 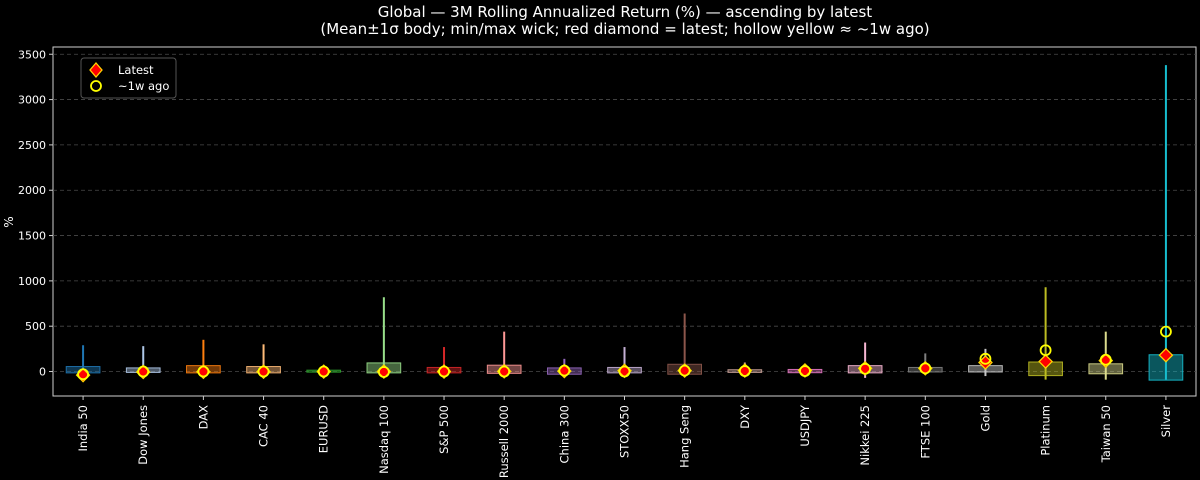 What do you see at coordinates (625, 431) in the screenshot?
I see `x-tick-label: STOXX50` at bounding box center [625, 431].